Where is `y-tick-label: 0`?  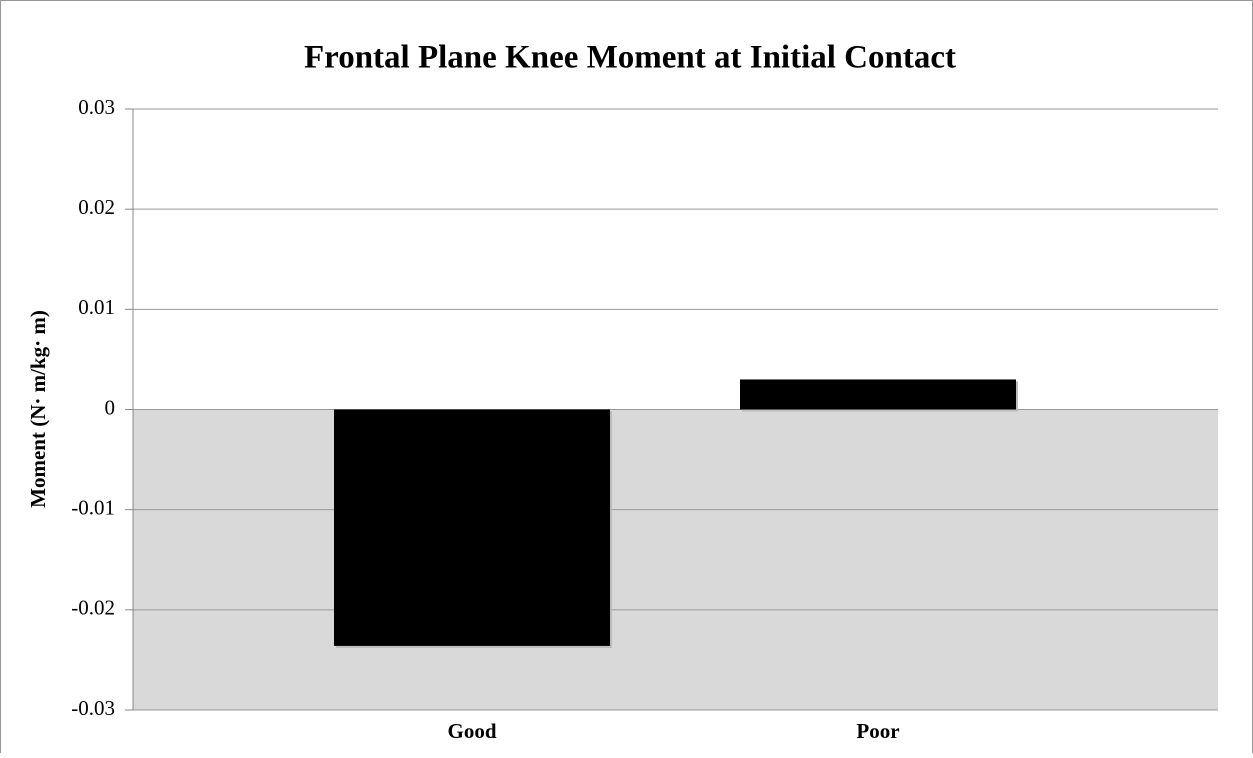
y-tick-label: 0 is located at coordinates (110, 407).